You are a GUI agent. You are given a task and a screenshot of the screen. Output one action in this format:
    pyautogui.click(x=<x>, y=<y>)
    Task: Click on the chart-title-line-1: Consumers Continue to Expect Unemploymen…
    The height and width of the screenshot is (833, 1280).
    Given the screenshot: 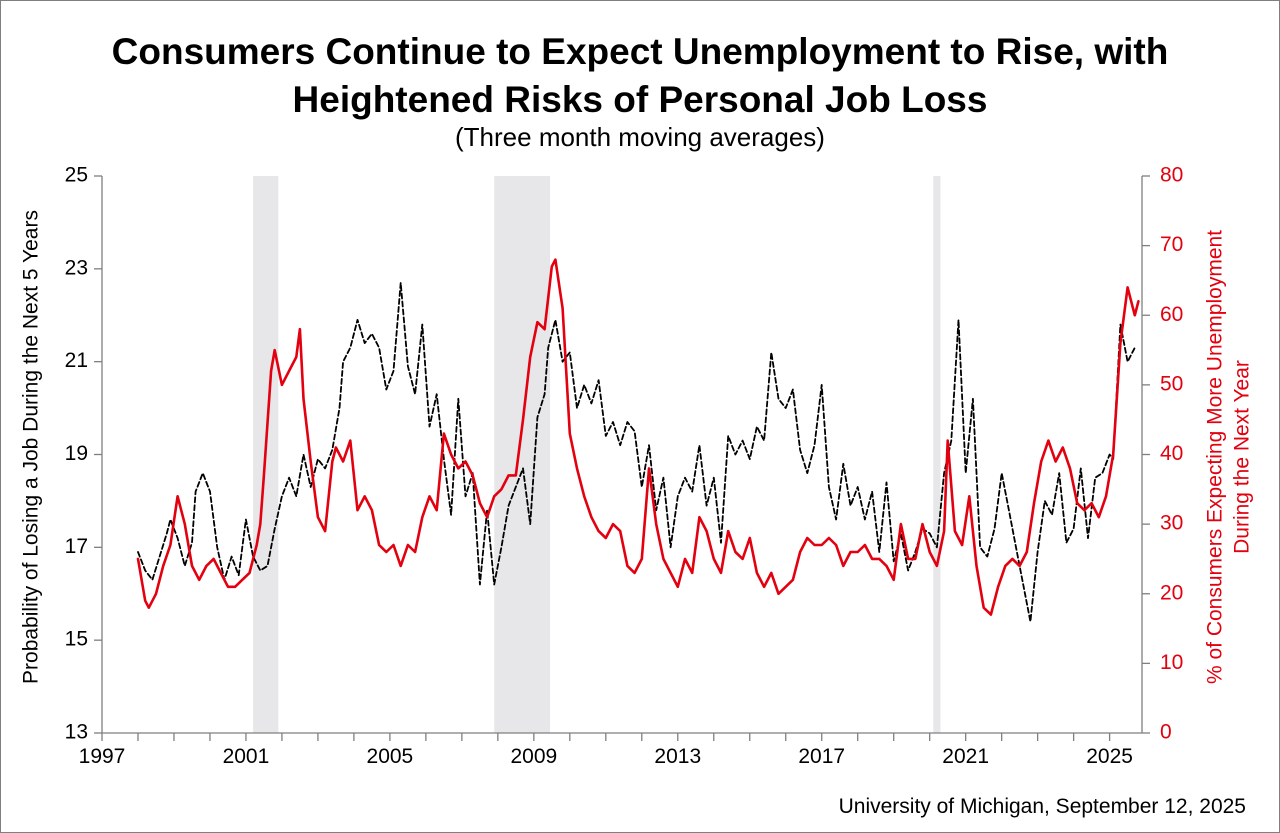 What is the action you would take?
    pyautogui.click(x=640, y=51)
    